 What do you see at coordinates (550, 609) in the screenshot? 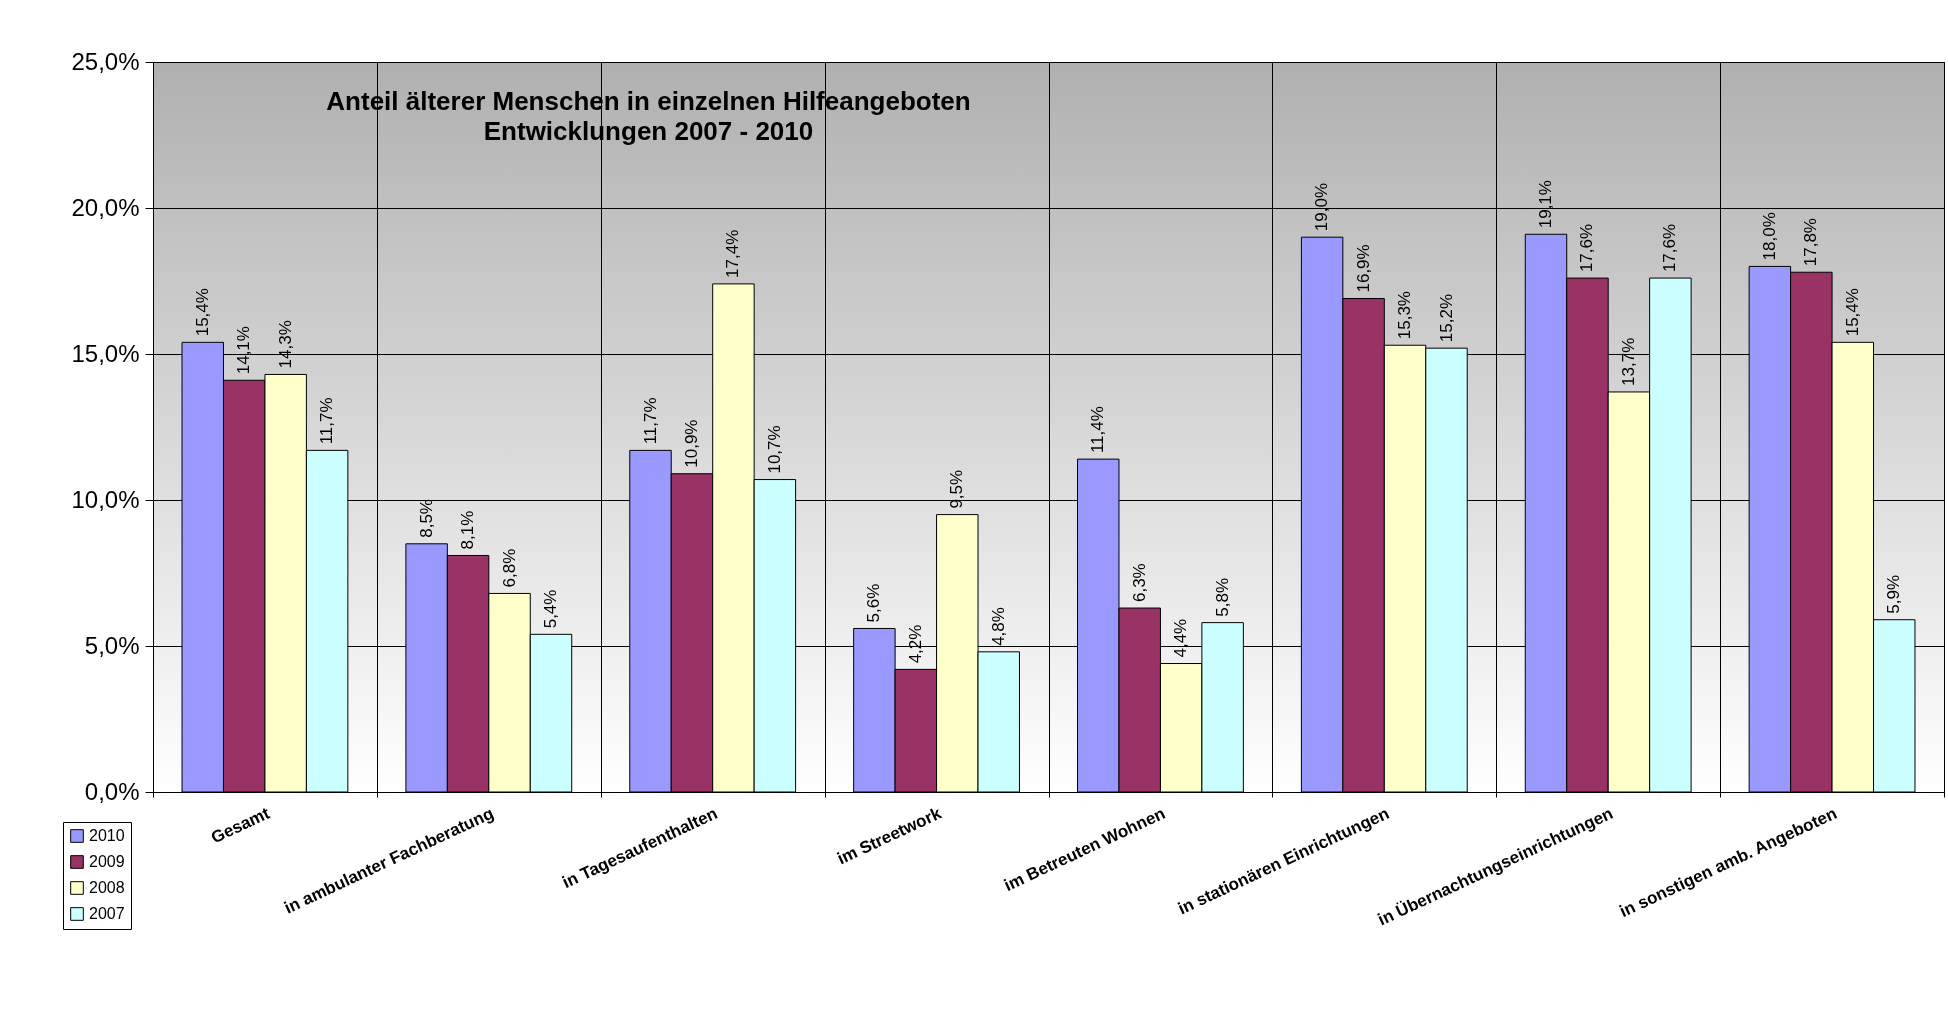
I see `data-label: 5,4%` at bounding box center [550, 609].